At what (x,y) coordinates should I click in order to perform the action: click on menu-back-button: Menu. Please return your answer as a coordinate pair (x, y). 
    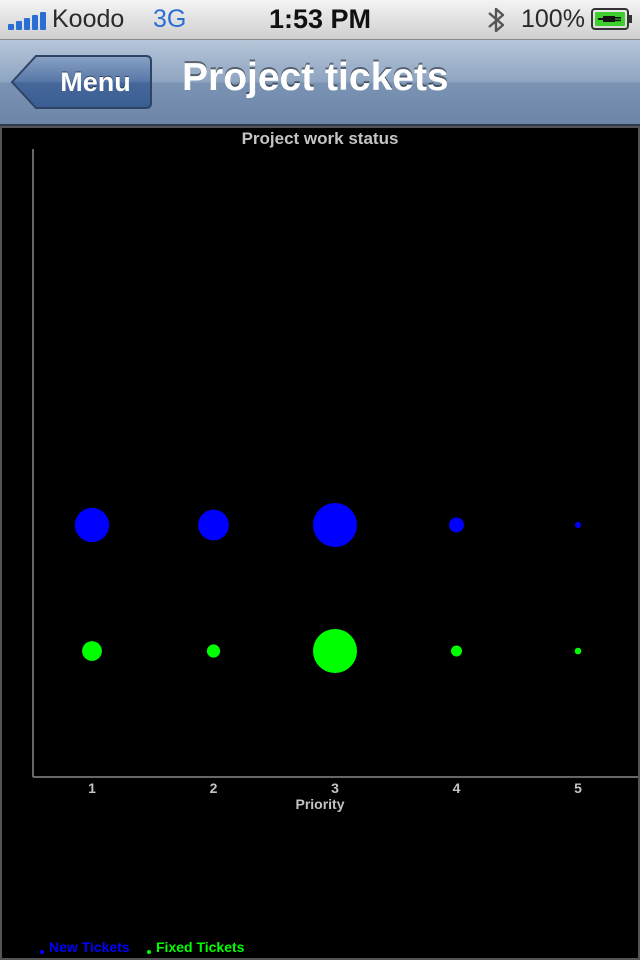
    Looking at the image, I should click on (81, 82).